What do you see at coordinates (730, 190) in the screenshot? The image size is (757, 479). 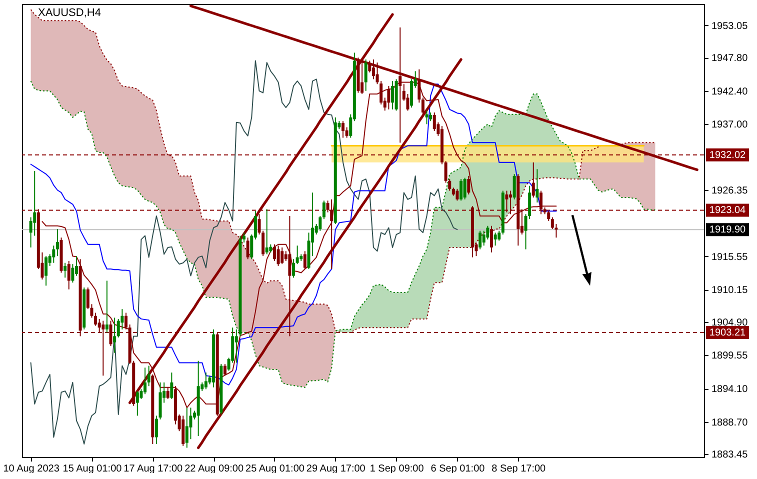 I see `y-tick-label: 1926.35` at bounding box center [730, 190].